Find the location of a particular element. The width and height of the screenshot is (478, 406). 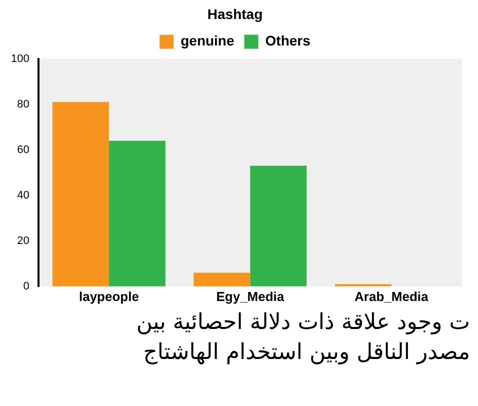

legend-label: Others is located at coordinates (288, 40).